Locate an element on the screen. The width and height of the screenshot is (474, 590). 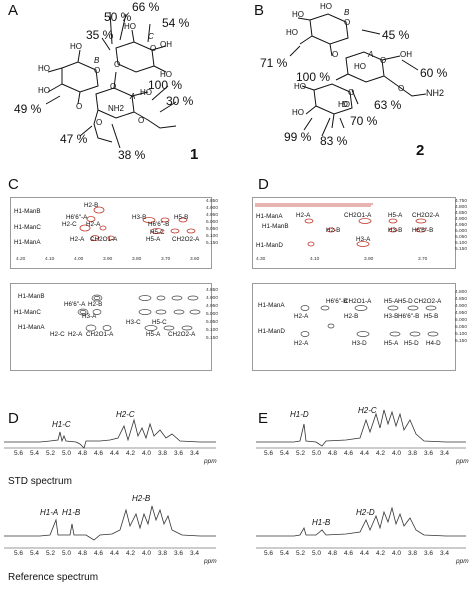
structure-b-pct-60: 60 % is located at coordinates (434, 73).